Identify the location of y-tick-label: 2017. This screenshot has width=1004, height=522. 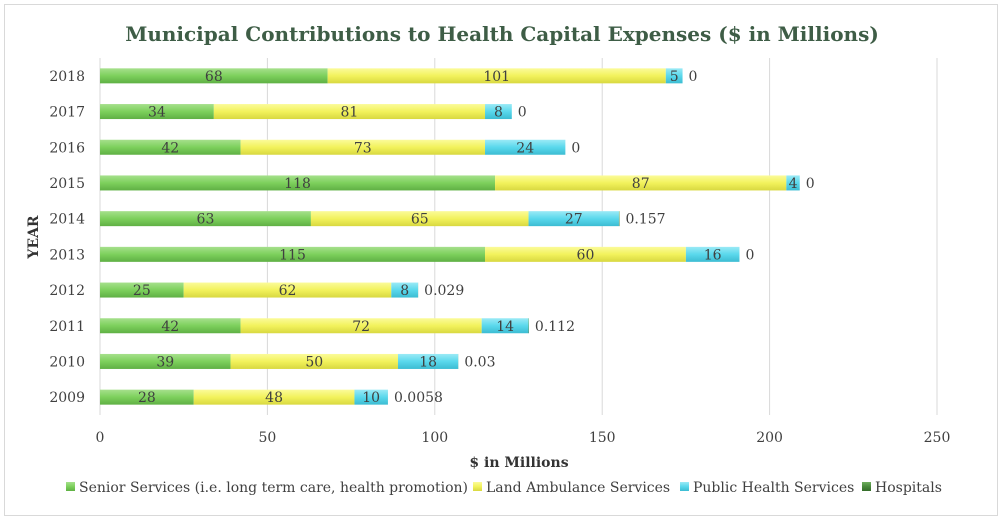
(67, 113).